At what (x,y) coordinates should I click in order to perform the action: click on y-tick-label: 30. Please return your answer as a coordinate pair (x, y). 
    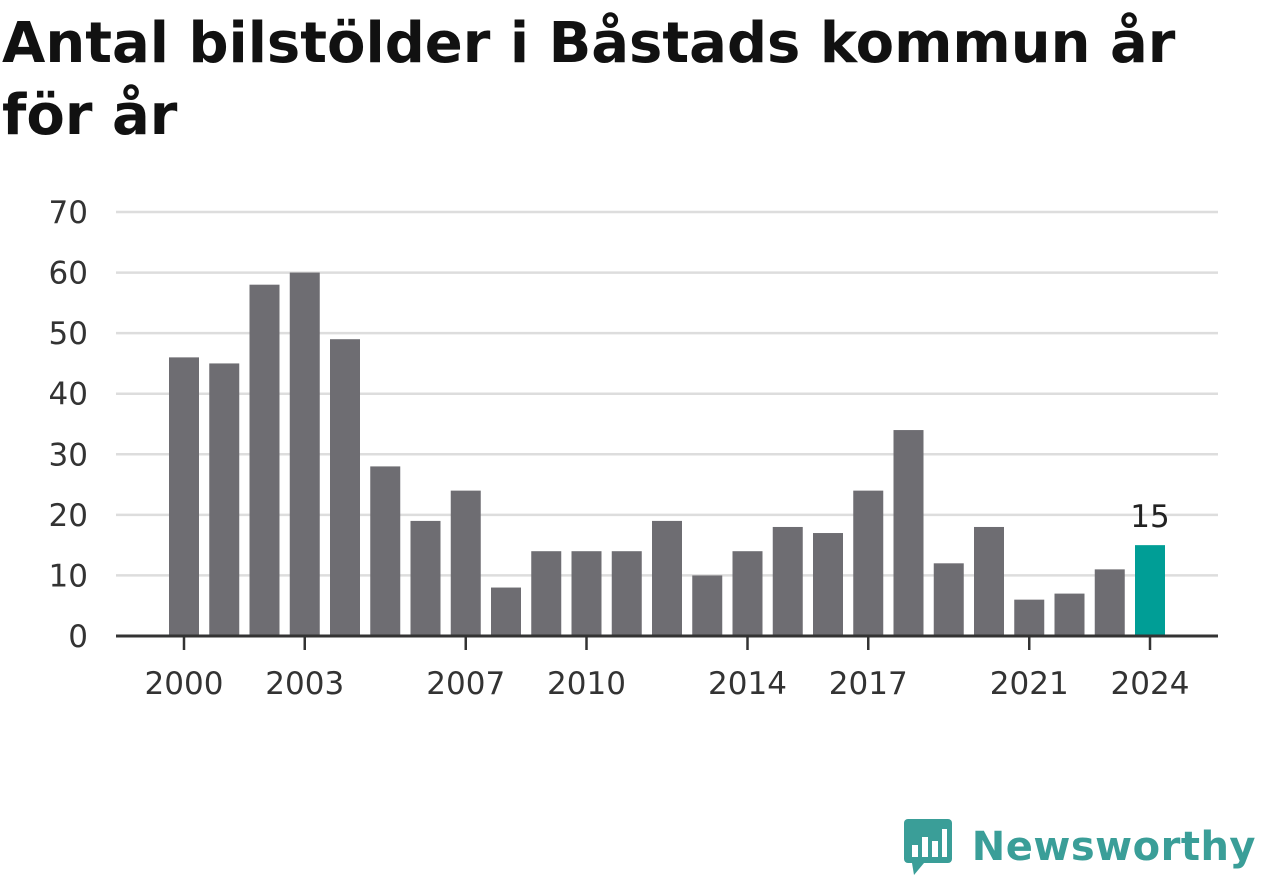
    Looking at the image, I should click on (68, 455).